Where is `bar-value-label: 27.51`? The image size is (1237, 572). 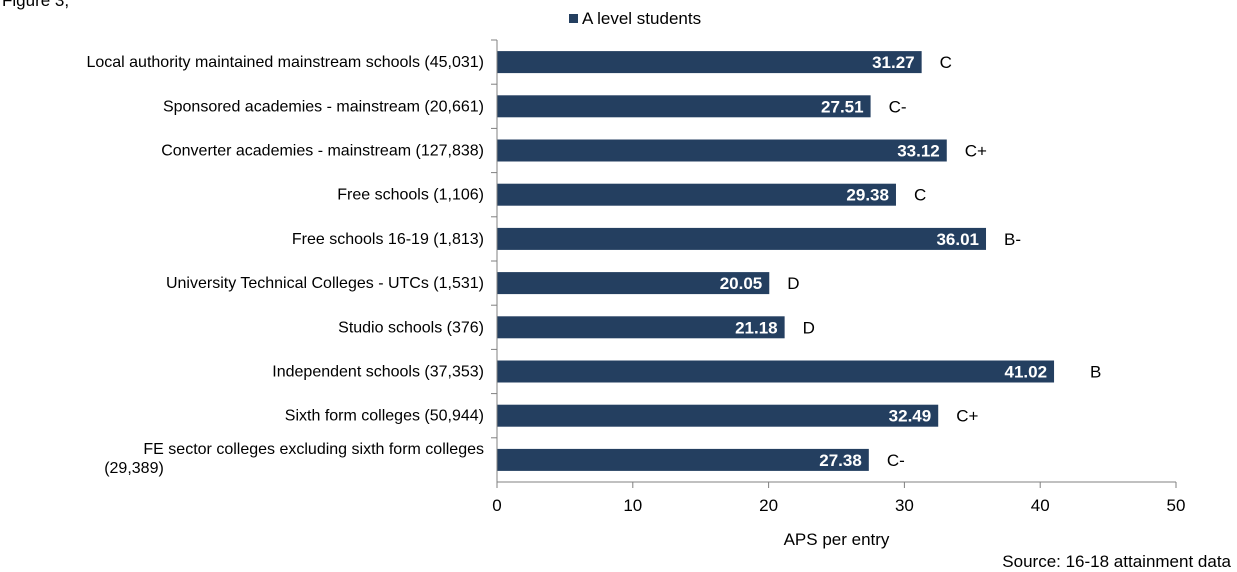 bar-value-label: 27.51 is located at coordinates (842, 106).